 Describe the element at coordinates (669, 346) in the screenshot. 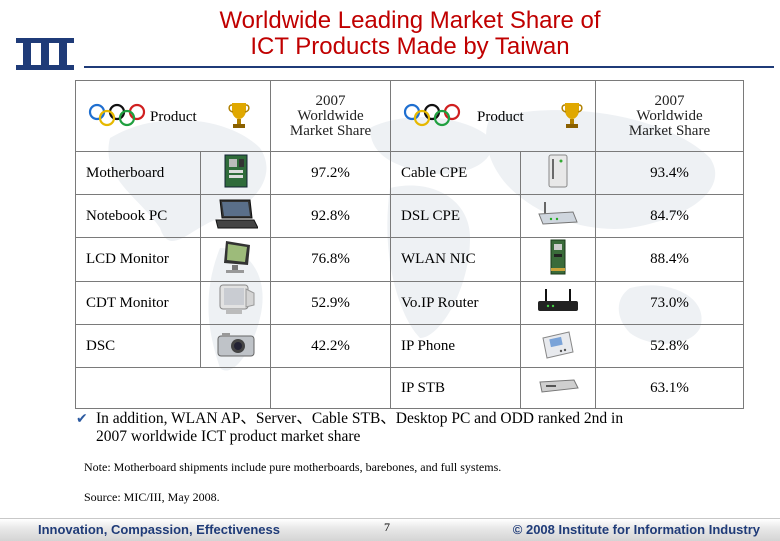

I see `share-value-right: 52.8%` at that location.